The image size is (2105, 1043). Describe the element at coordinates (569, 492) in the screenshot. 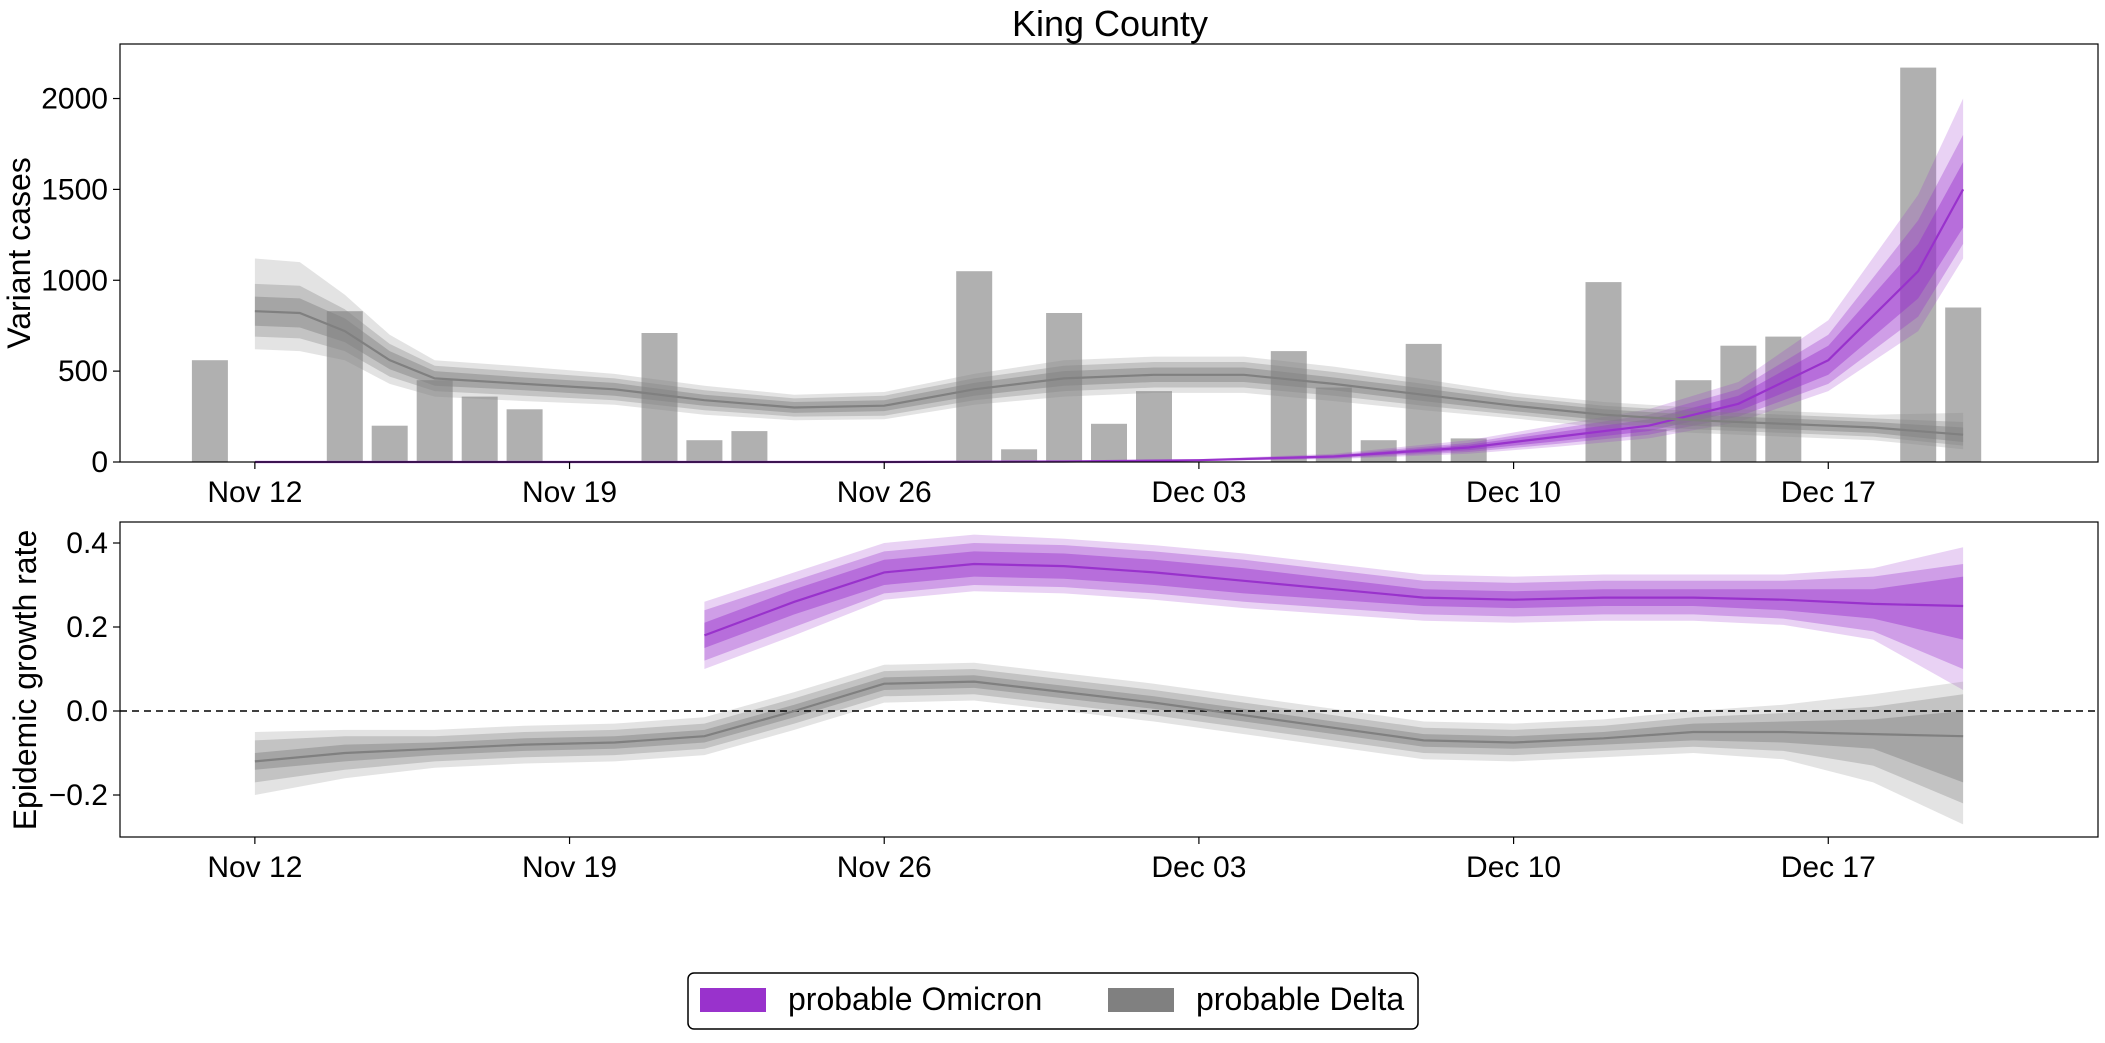

I see `top-x-tick-label: Nov 19` at that location.